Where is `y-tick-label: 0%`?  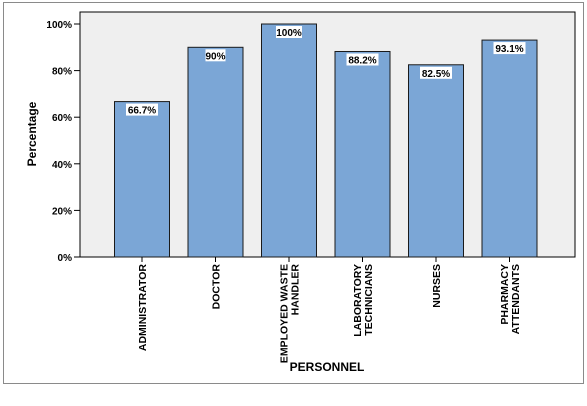
y-tick-label: 0% is located at coordinates (65, 258).